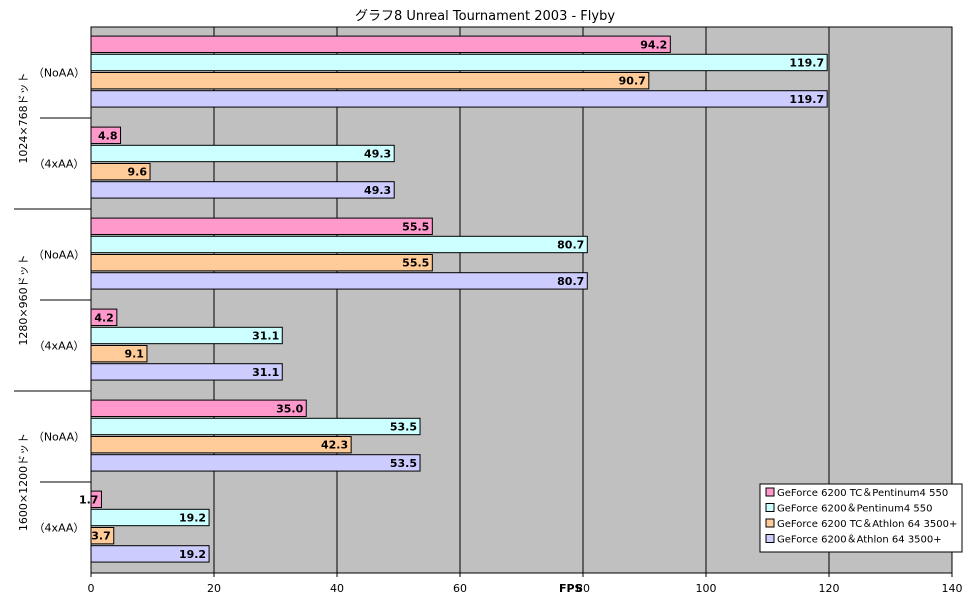 The image size is (970, 604). What do you see at coordinates (867, 524) in the screenshot?
I see `legend-entry: GeForce 6200 TC＆Athlon 64 3500+` at bounding box center [867, 524].